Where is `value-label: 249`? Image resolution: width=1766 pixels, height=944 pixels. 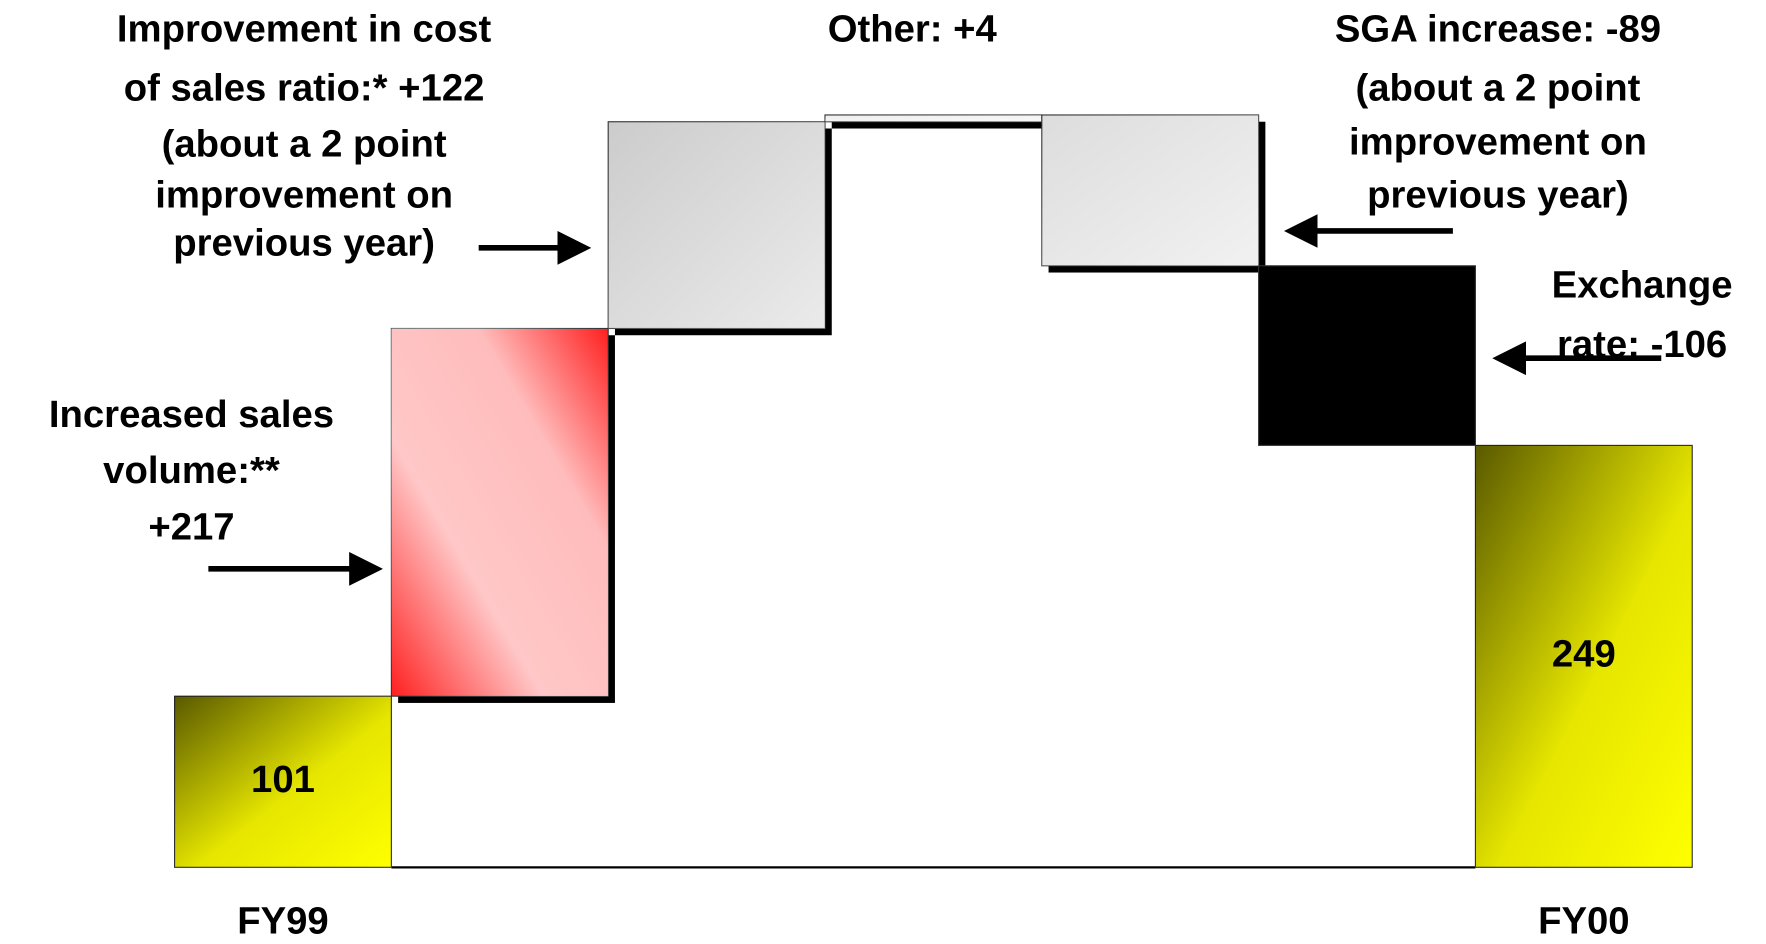
value-label: 249 is located at coordinates (1584, 653).